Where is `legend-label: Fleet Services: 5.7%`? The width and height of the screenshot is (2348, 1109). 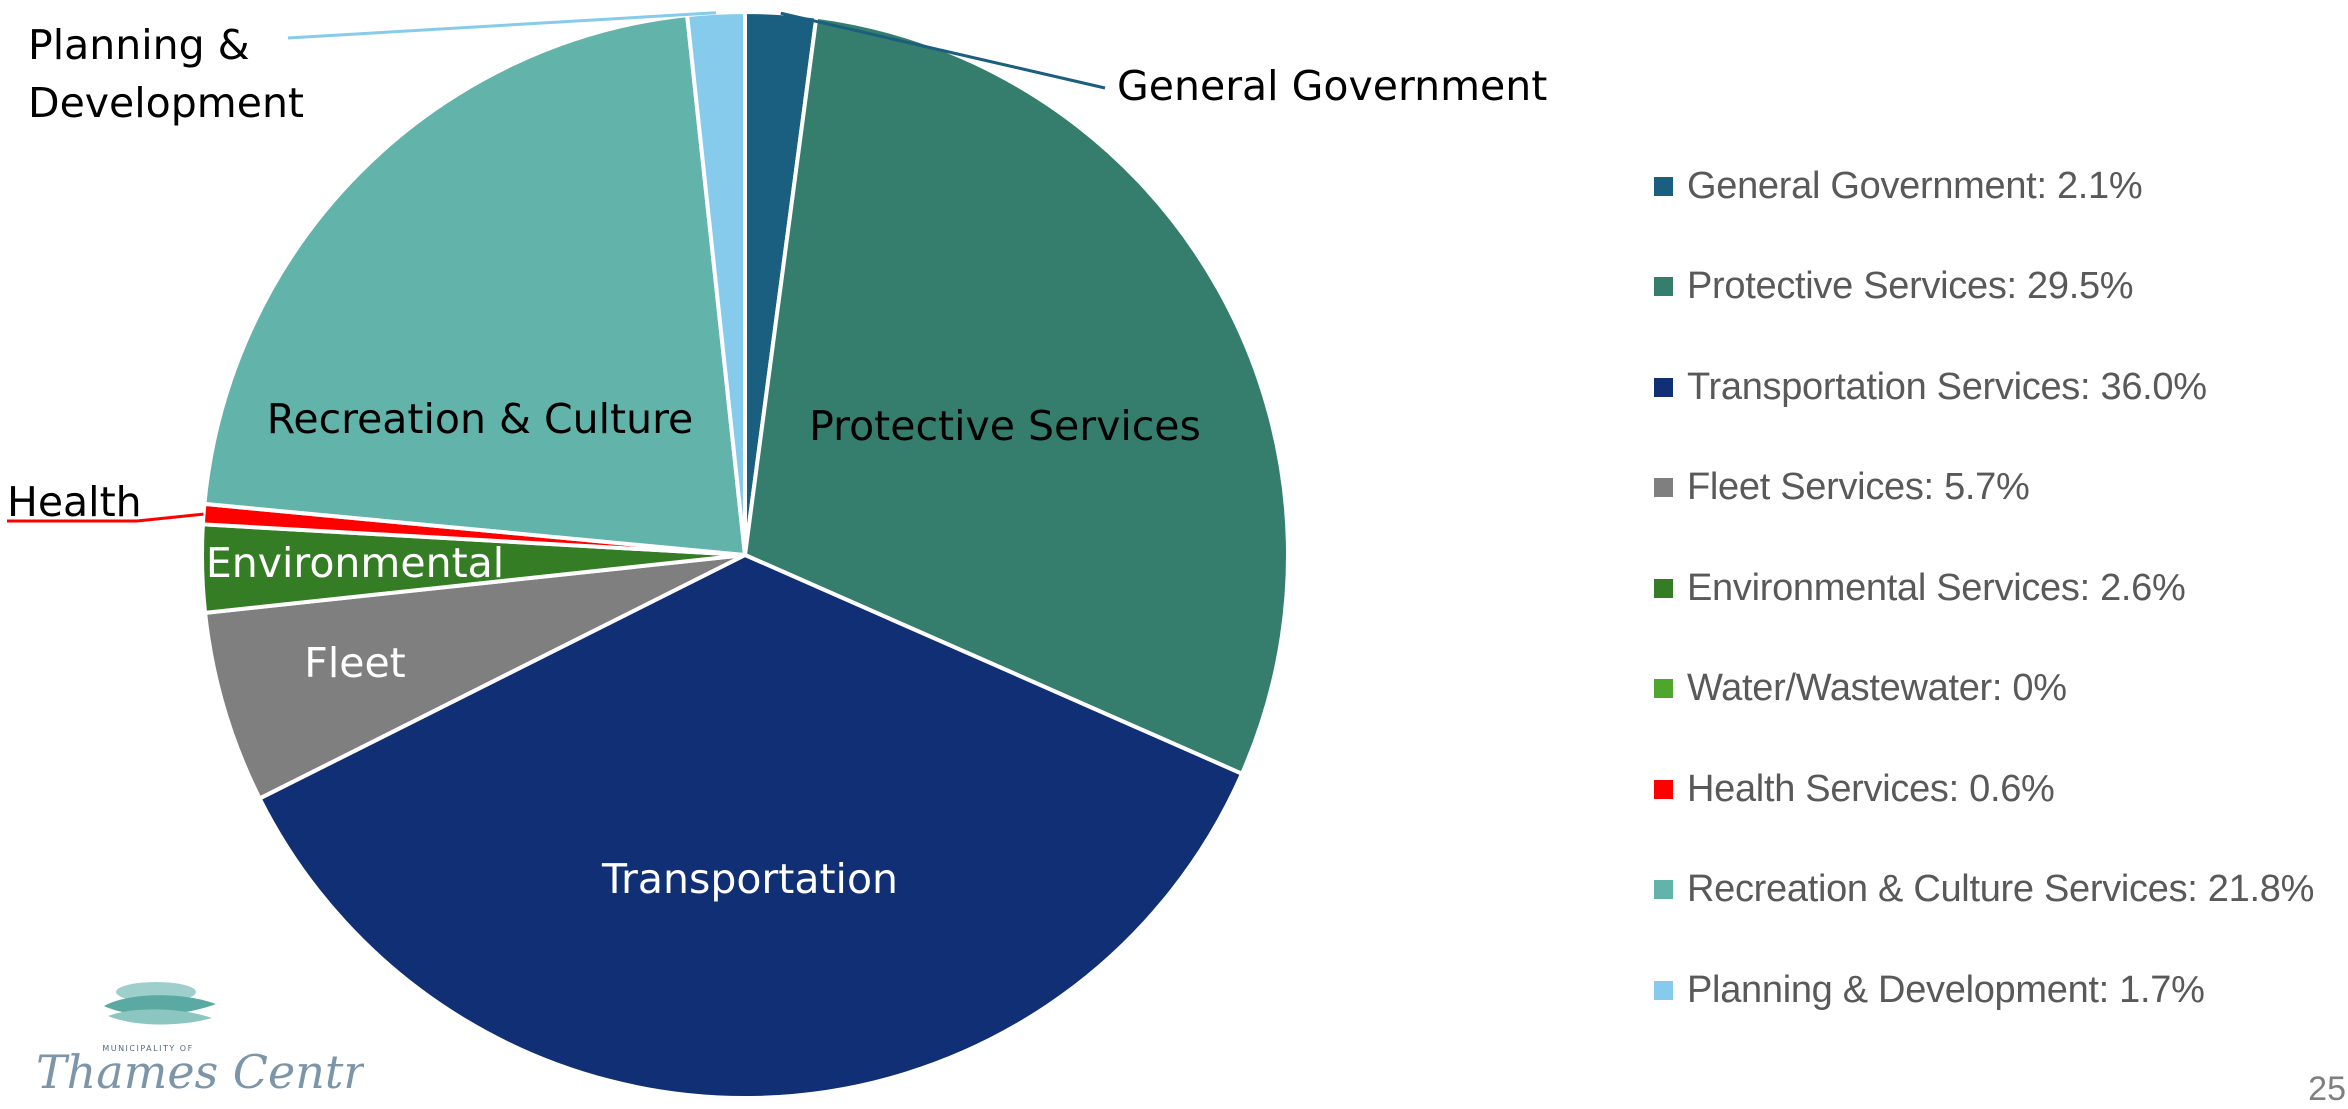
legend-label: Fleet Services: 5.7% is located at coordinates (1858, 487).